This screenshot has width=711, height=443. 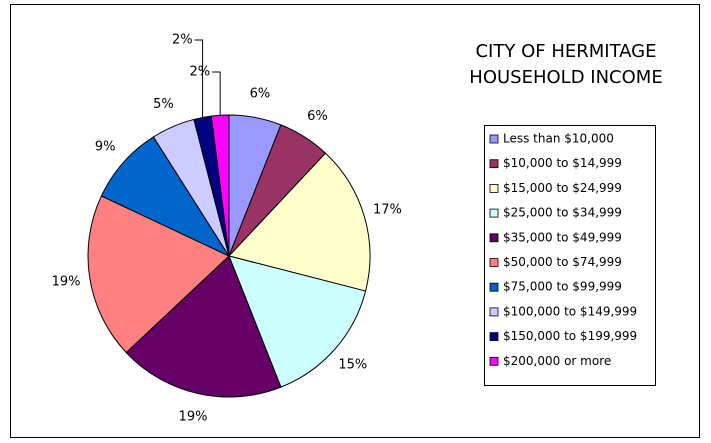 I want to click on data-label: 5%, so click(x=163, y=104).